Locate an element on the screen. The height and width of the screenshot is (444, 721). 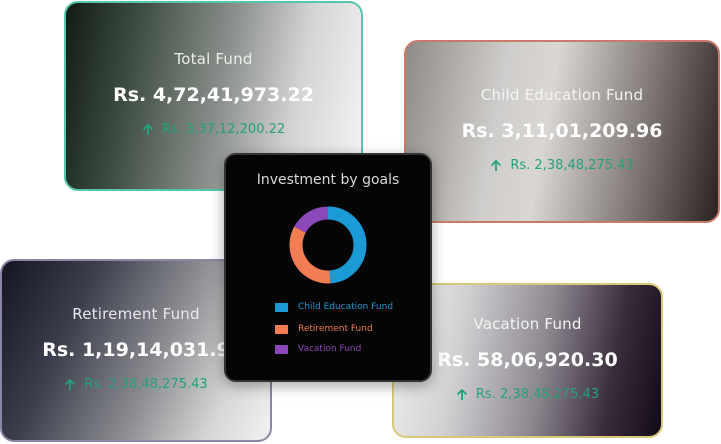
legend-item-retirement: Retirement Fund is located at coordinates (324, 329).